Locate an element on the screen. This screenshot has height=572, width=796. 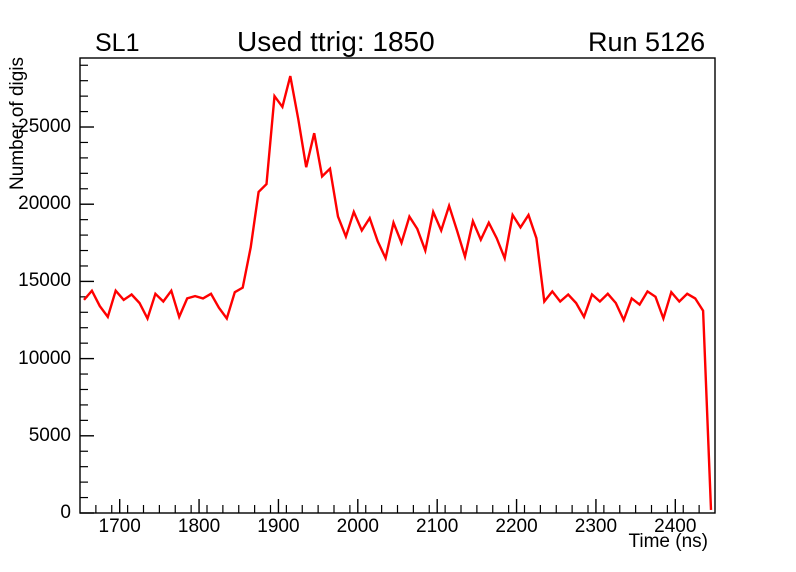
x-axis-title: Time (ns) is located at coordinates (668, 541).